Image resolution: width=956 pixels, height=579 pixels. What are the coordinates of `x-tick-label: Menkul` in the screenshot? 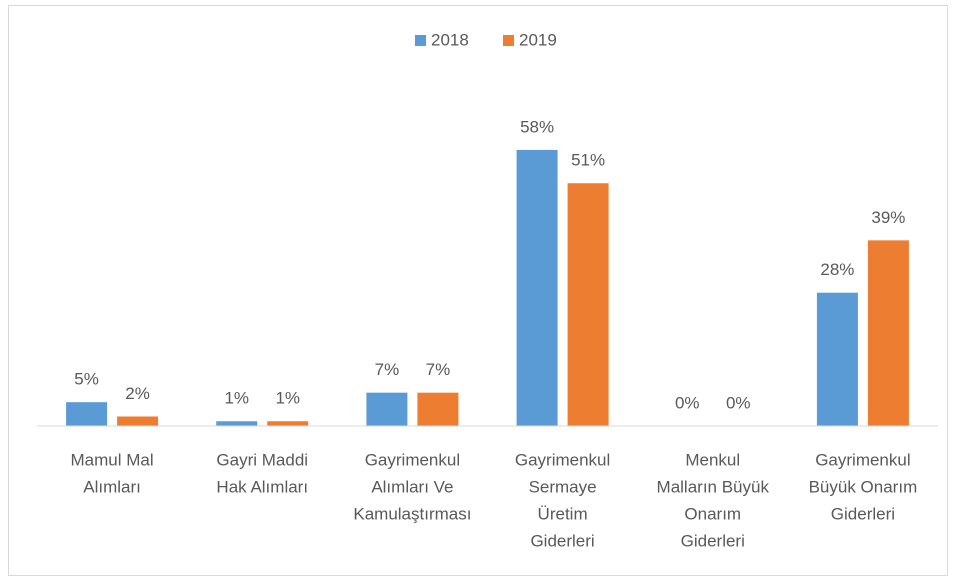 It's located at (712, 459).